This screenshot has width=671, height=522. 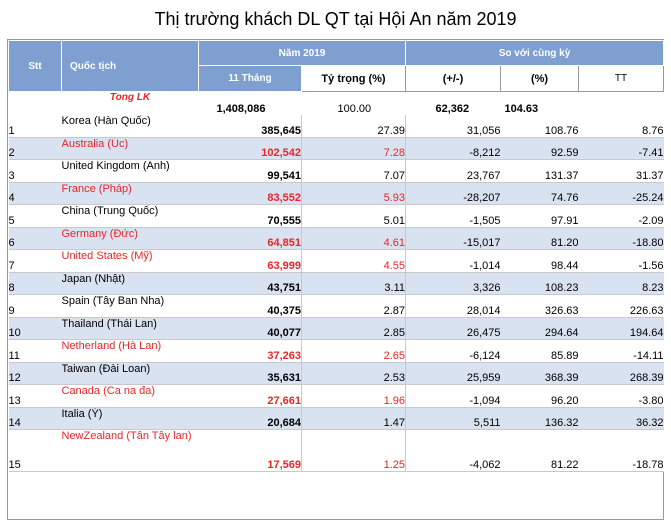 What do you see at coordinates (453, 238) in the screenshot?
I see `row-diff: -15,017` at bounding box center [453, 238].